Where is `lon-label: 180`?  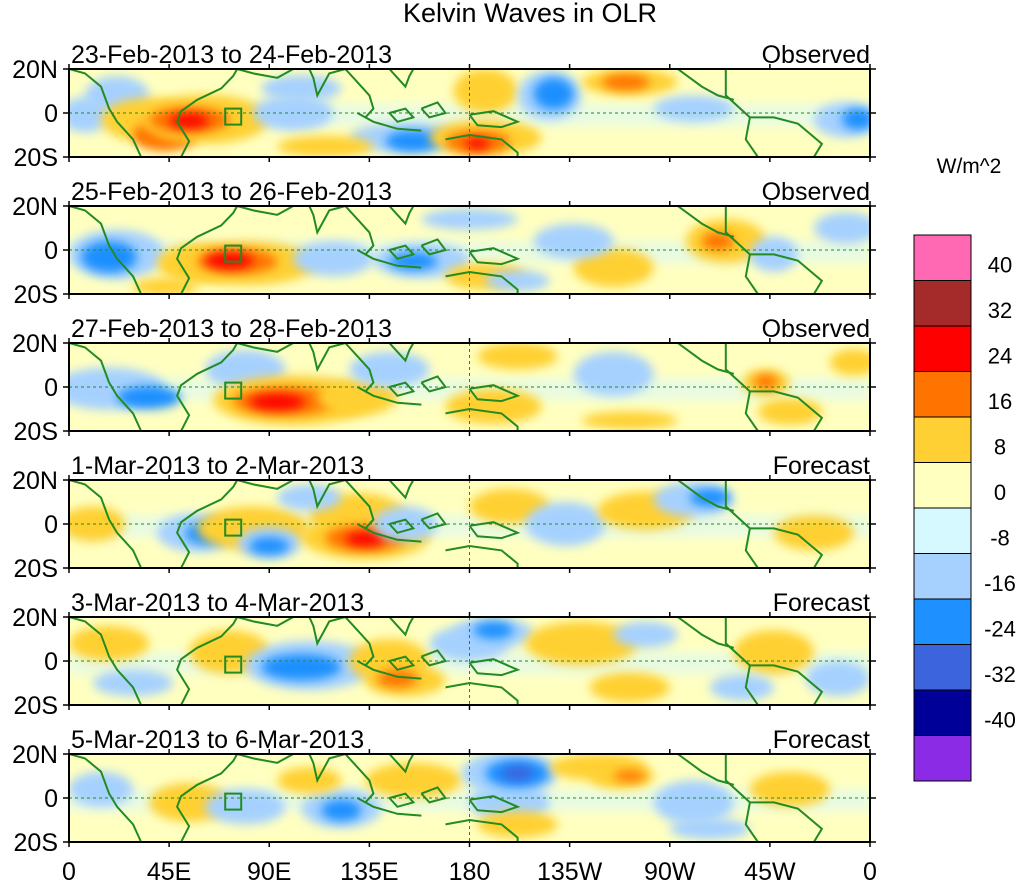
lon-label: 180 is located at coordinates (470, 872).